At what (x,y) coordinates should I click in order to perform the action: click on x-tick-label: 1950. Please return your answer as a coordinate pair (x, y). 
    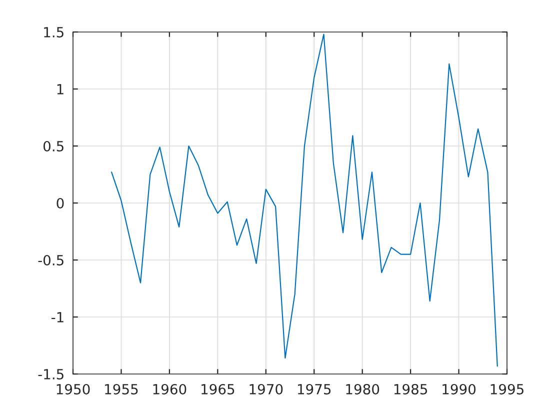
    Looking at the image, I should click on (73, 389).